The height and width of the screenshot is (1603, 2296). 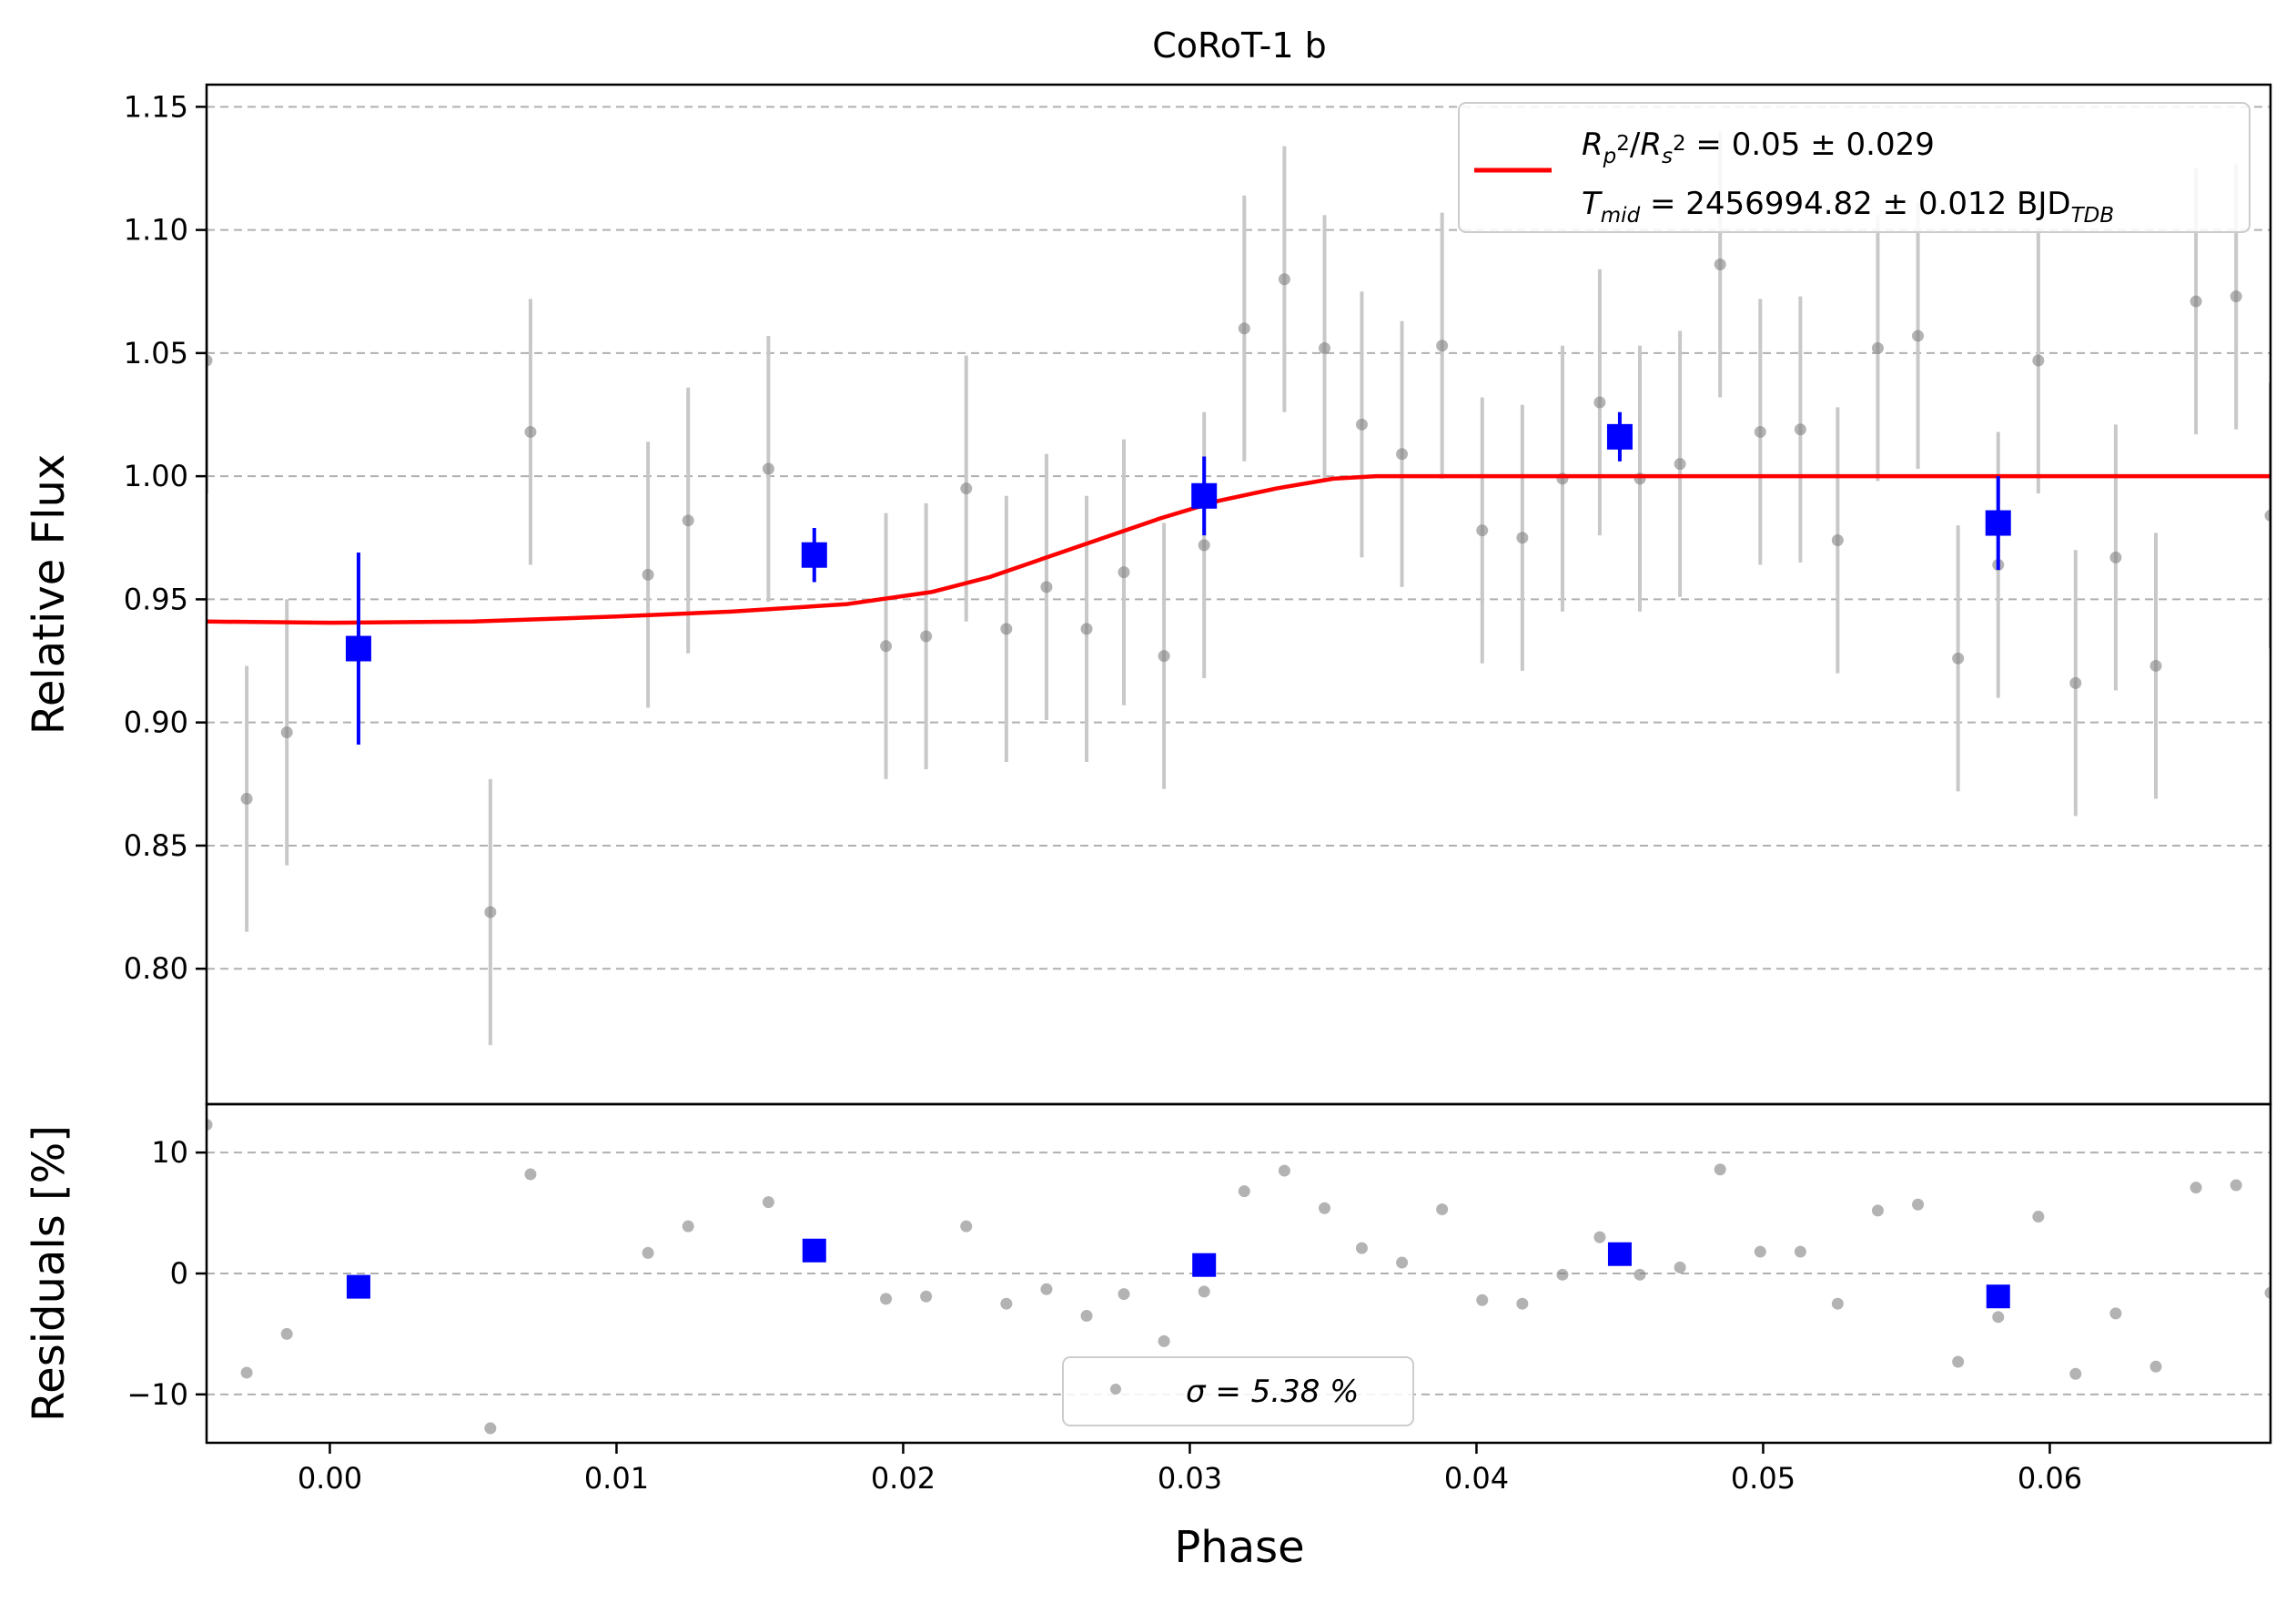 What do you see at coordinates (1848, 207) in the screenshot?
I see `legend-tmid-text: Tmid = 2456994.82 ± 0.012 BJDTDB` at bounding box center [1848, 207].